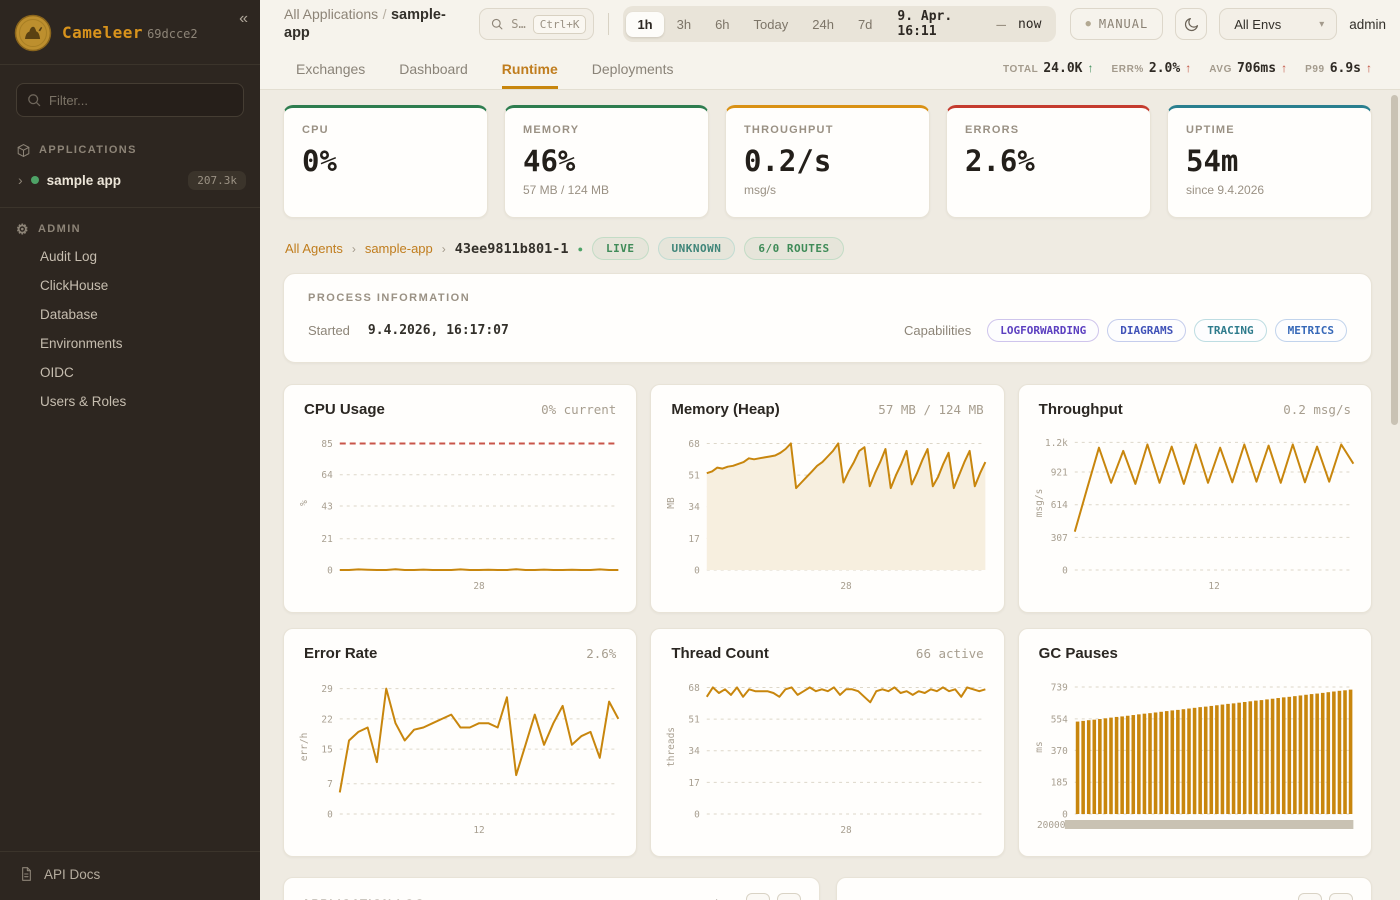 The image size is (1400, 900). Describe the element at coordinates (243, 18) in the screenshot. I see `sidebar-collapse-button: «` at that location.